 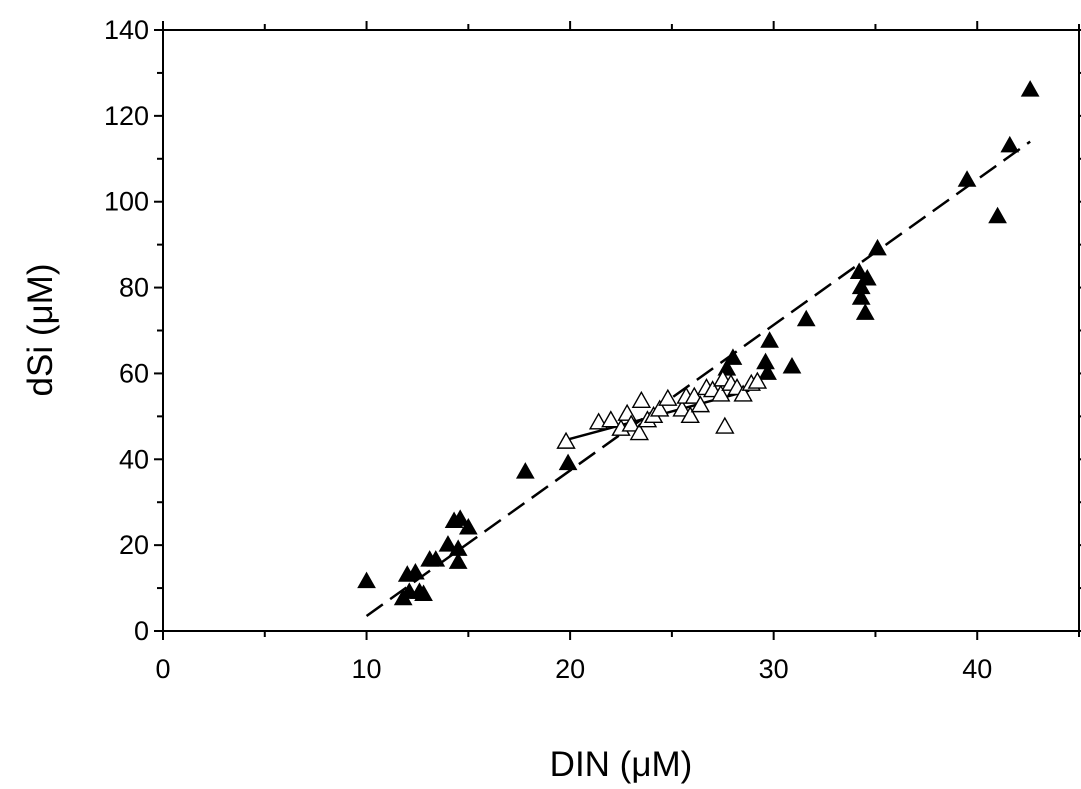 What do you see at coordinates (126, 202) in the screenshot?
I see `y-tick-label: 100` at bounding box center [126, 202].